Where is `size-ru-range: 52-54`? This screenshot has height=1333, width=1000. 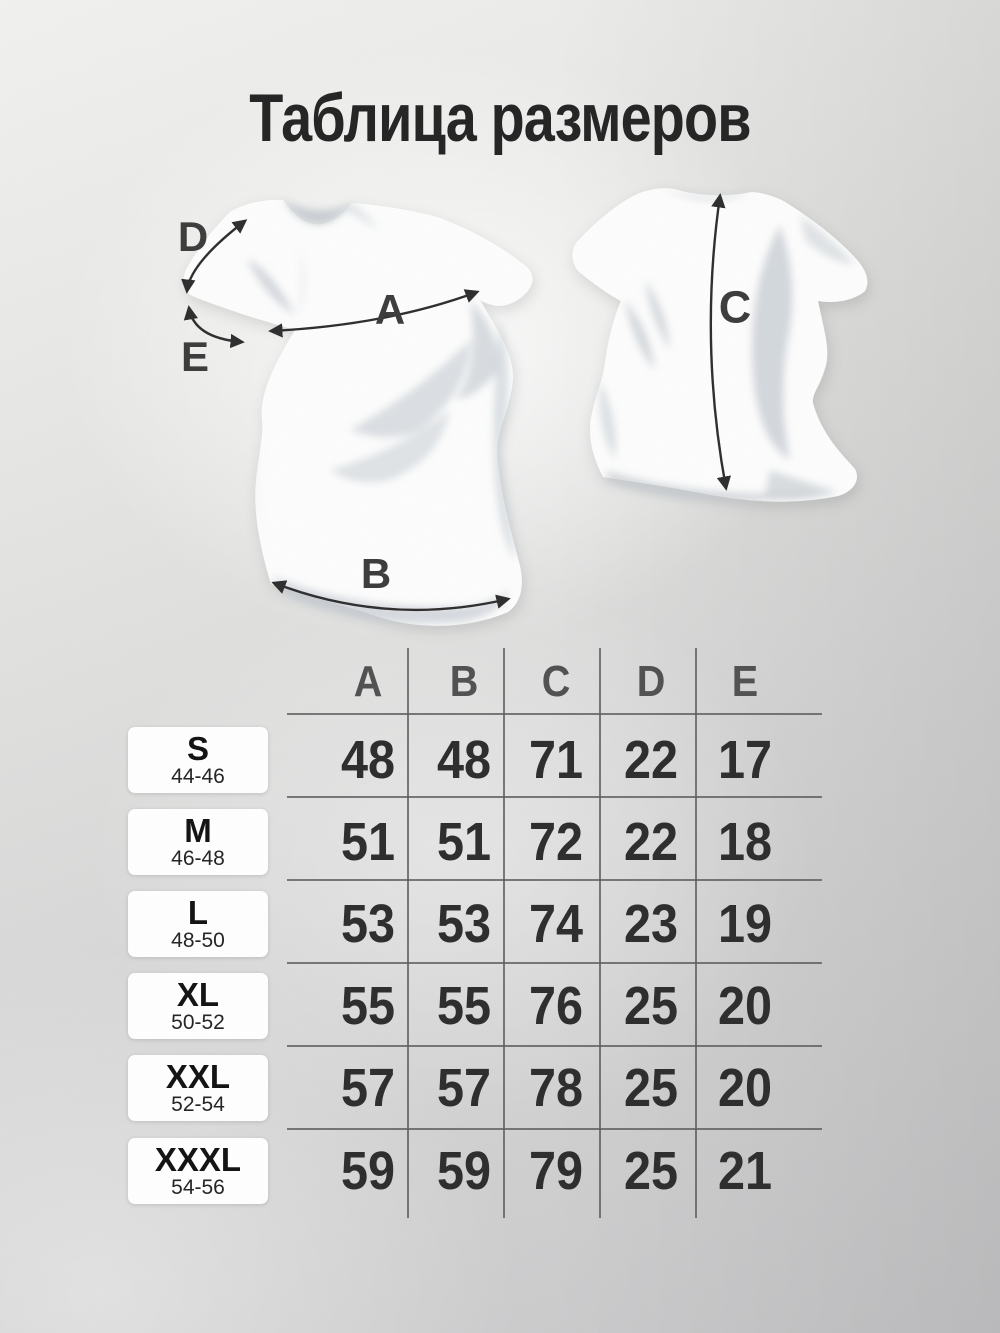
size-ru-range: 52-54 is located at coordinates (198, 1104).